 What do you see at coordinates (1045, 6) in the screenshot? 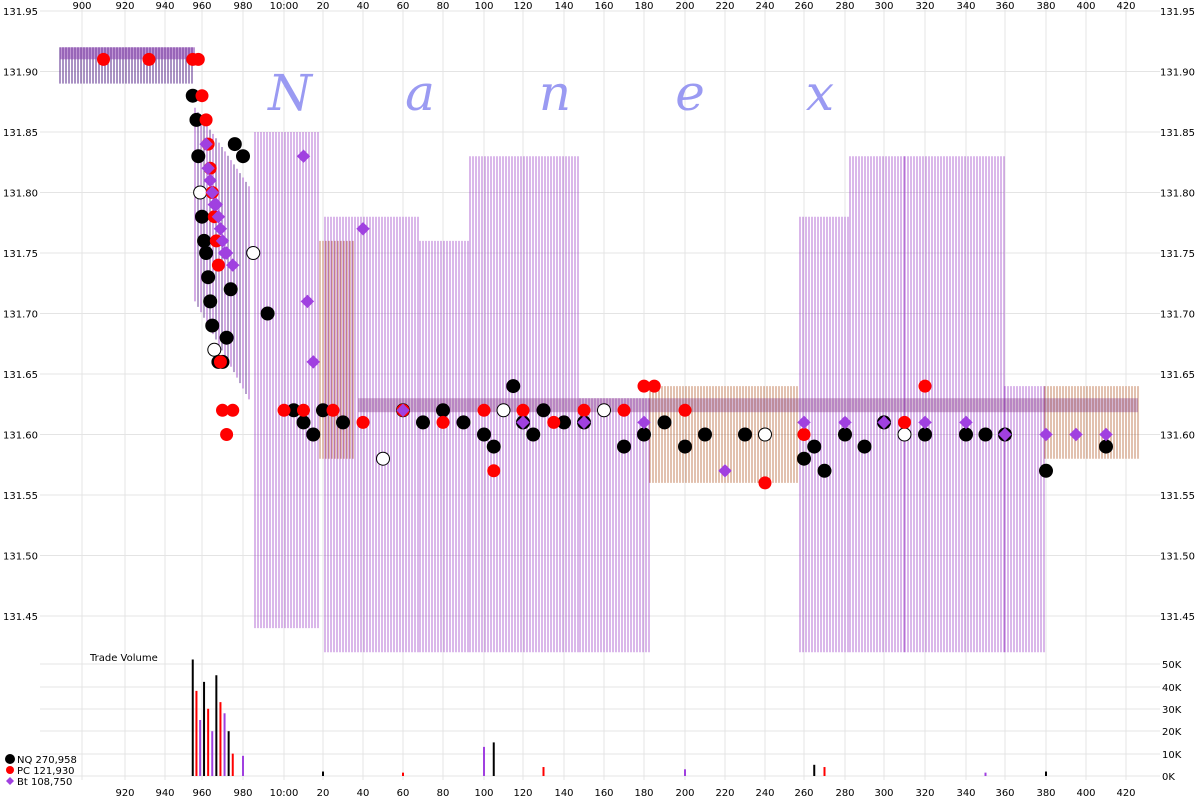
I see `time-label-top: 380` at bounding box center [1045, 6].